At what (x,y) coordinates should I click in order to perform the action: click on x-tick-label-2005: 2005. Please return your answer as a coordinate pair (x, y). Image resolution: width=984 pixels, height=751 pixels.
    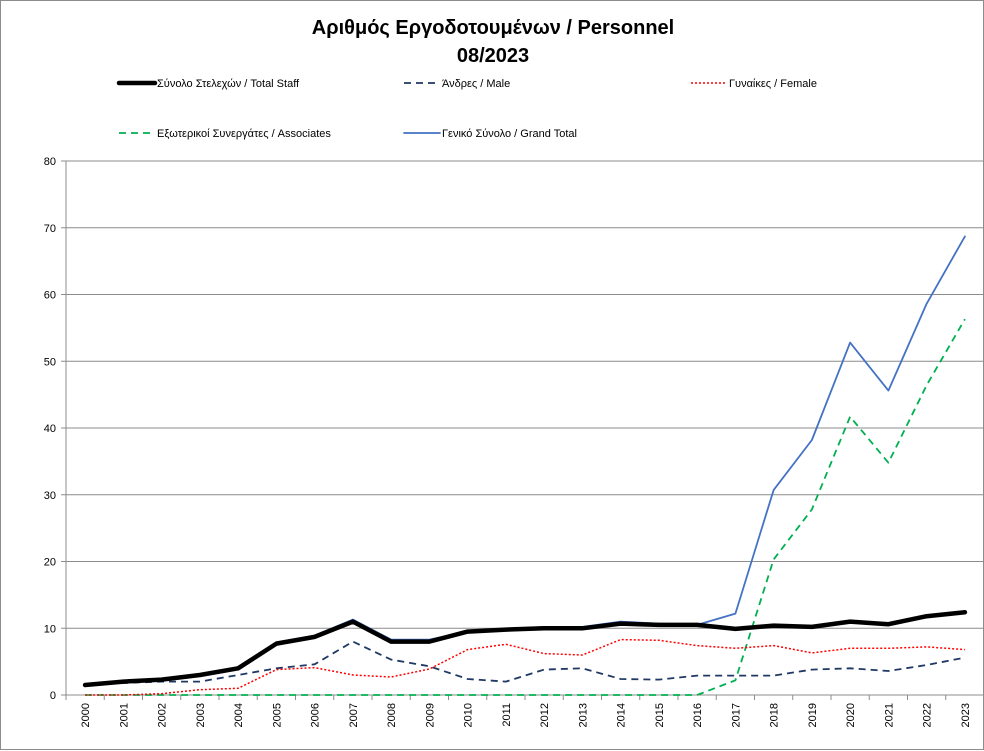
    Looking at the image, I should click on (277, 715).